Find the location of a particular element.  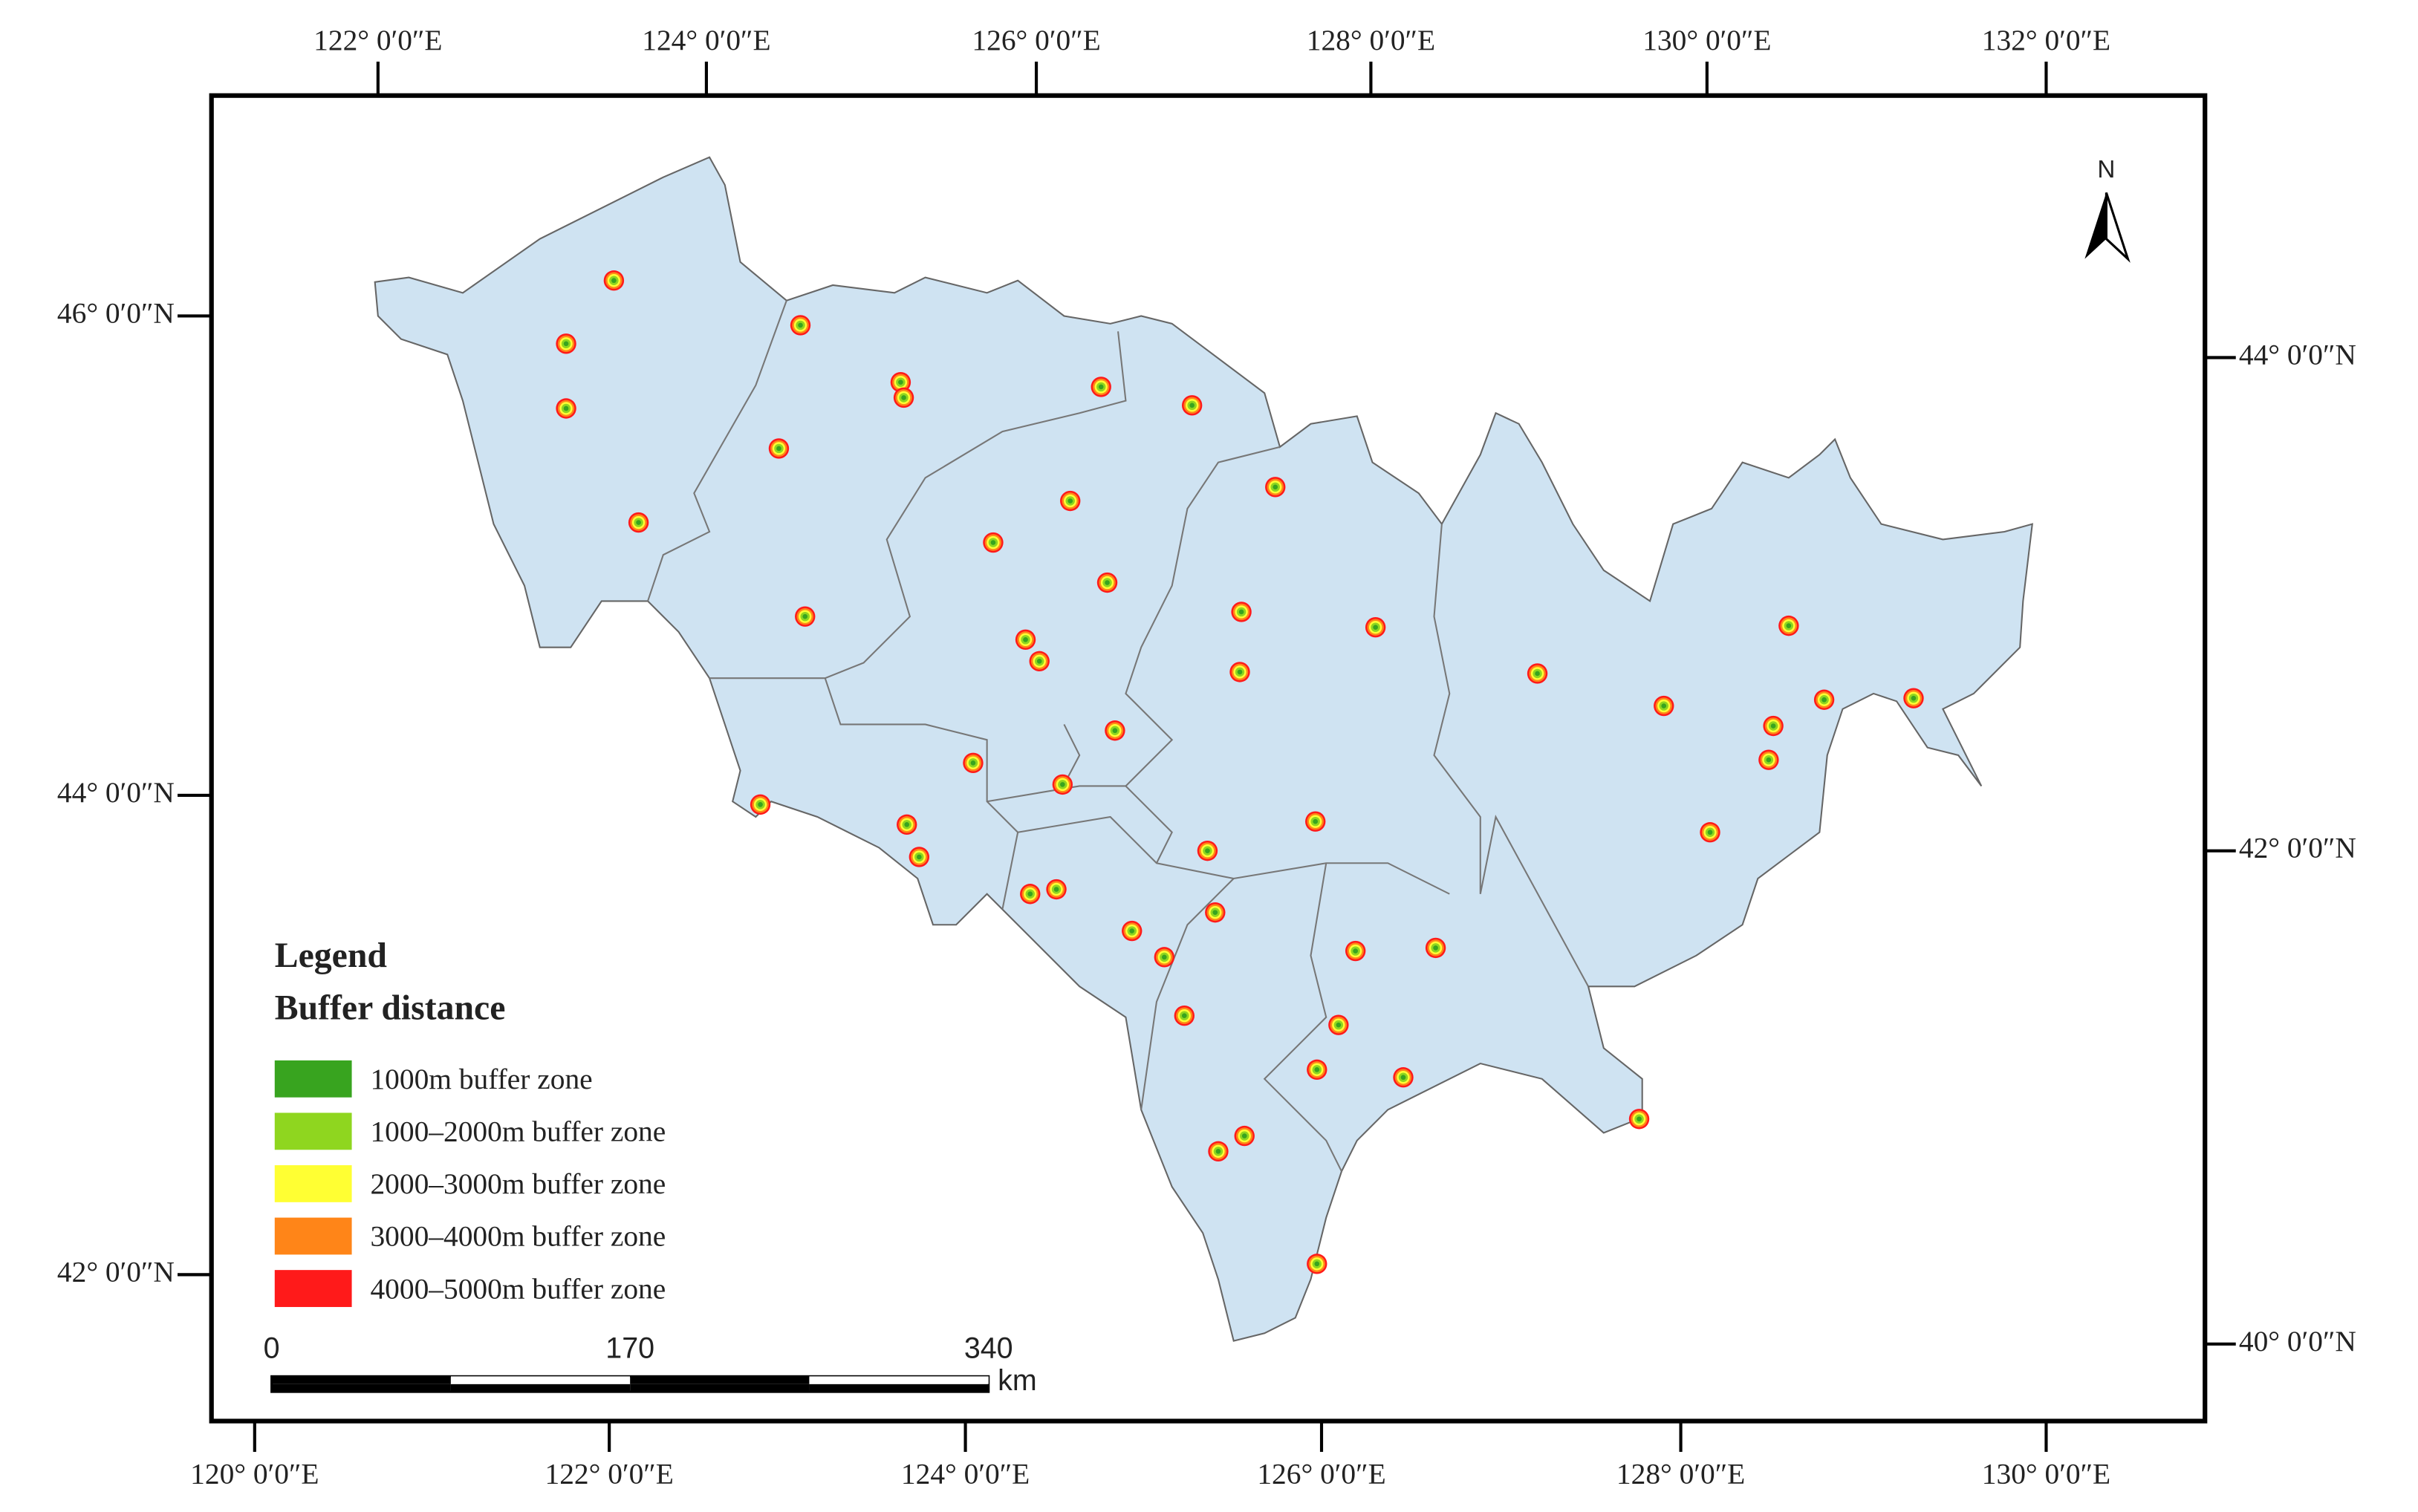

right-coord-label: 42° 0′0″N is located at coordinates (2298, 848).